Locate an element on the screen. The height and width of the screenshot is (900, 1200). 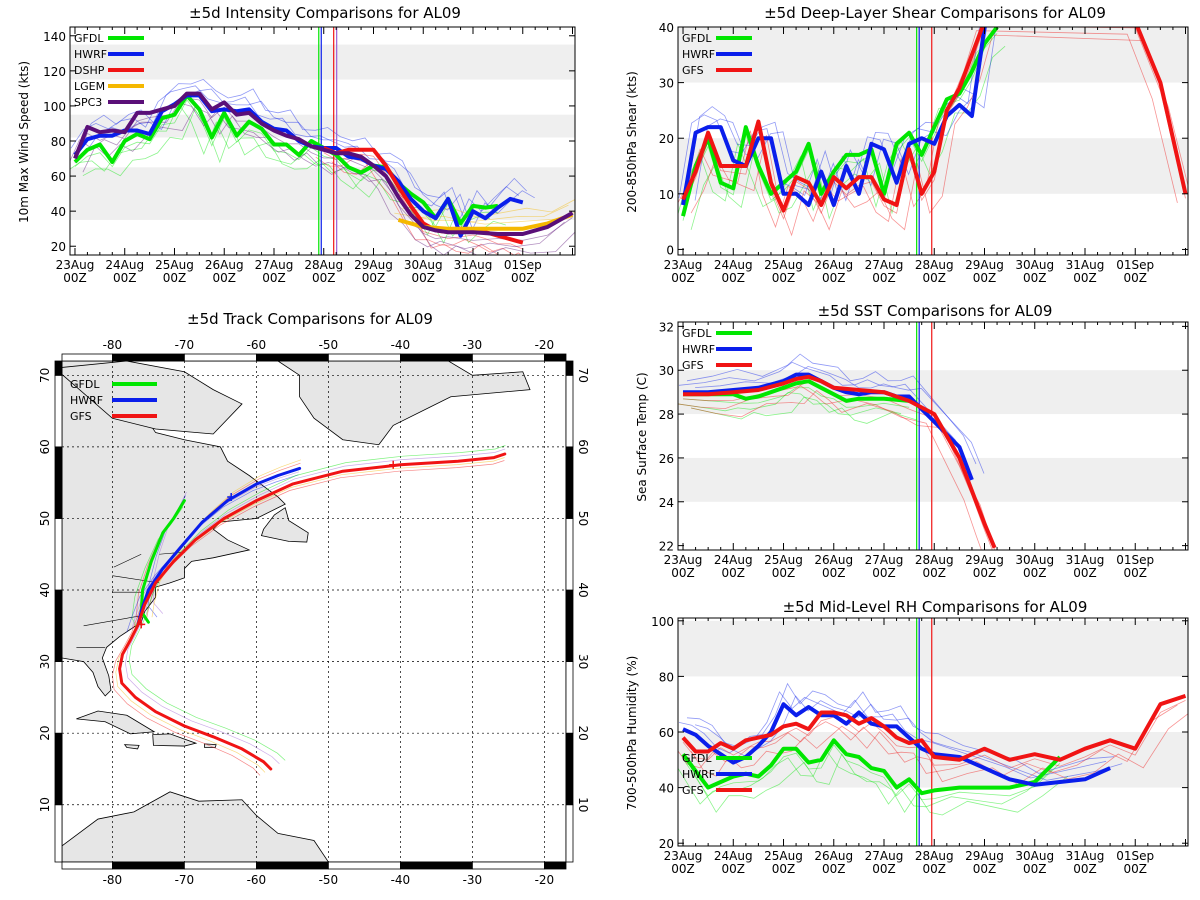
intensity-plot-area is located at coordinates (322, 141).